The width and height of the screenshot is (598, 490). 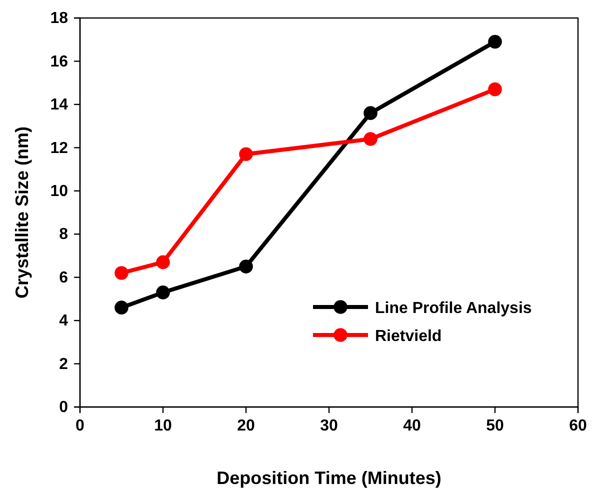 What do you see at coordinates (22, 212) in the screenshot?
I see `y-axis-title: Crystallite Size (nm)` at bounding box center [22, 212].